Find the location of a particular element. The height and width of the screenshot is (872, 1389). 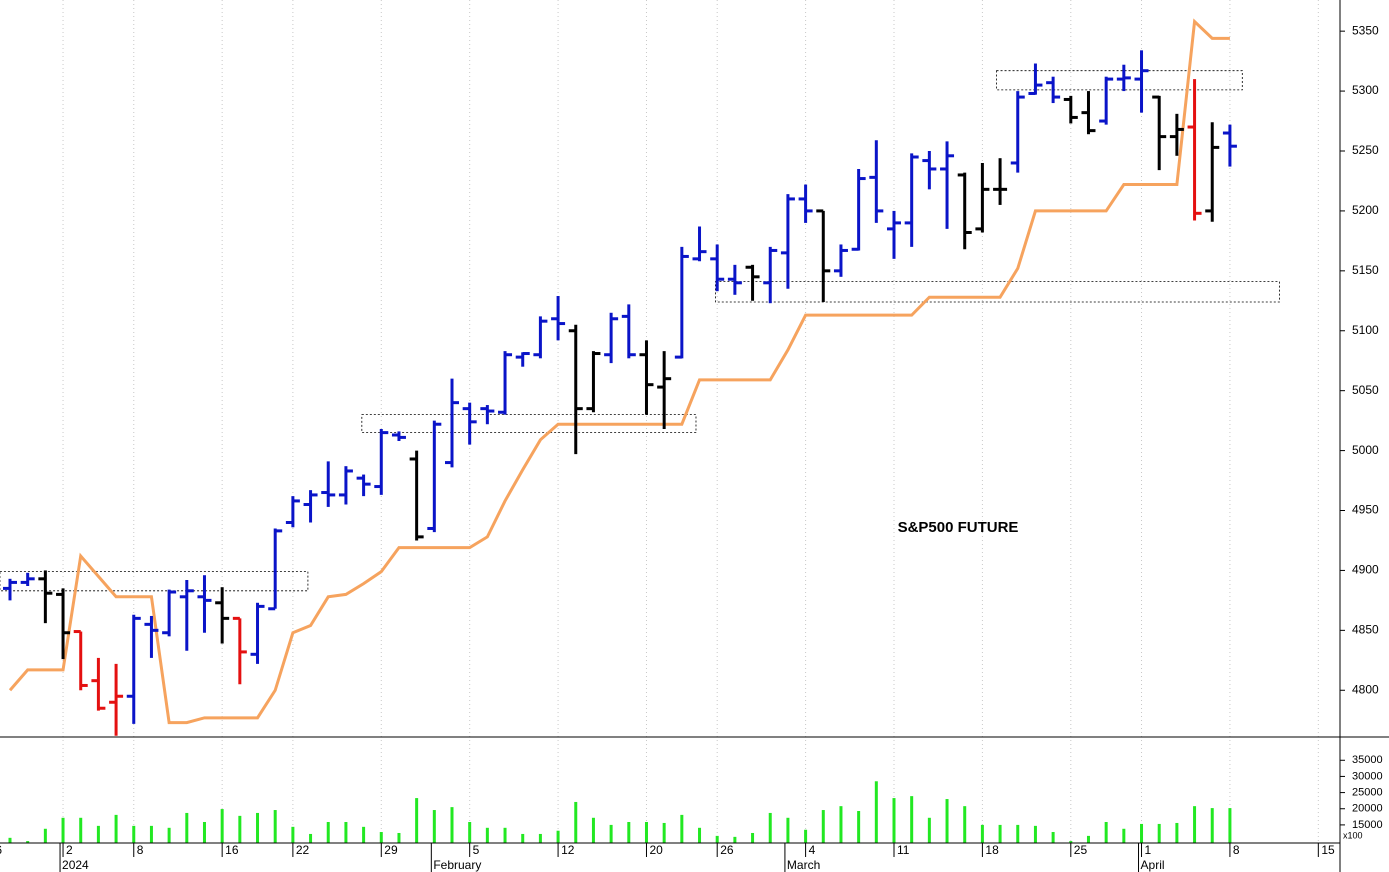

y-tick-label: 5050 is located at coordinates (1365, 390).